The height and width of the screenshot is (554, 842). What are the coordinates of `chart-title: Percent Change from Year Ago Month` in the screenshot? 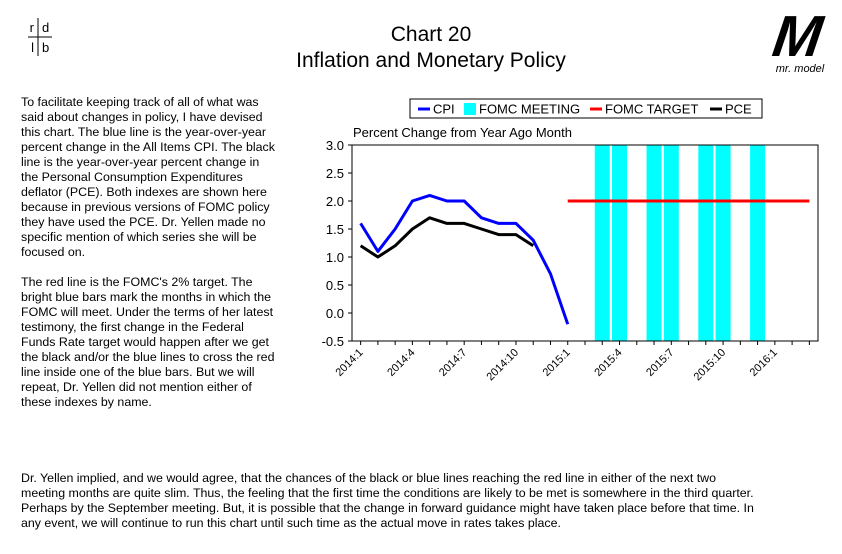 It's located at (462, 132).